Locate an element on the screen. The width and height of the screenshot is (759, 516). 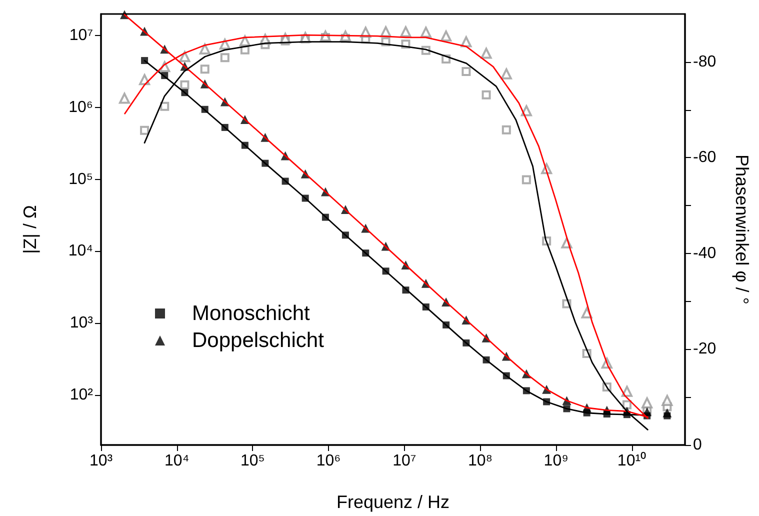
y-axis-title: |Z| / Ω is located at coordinates (30, 229).